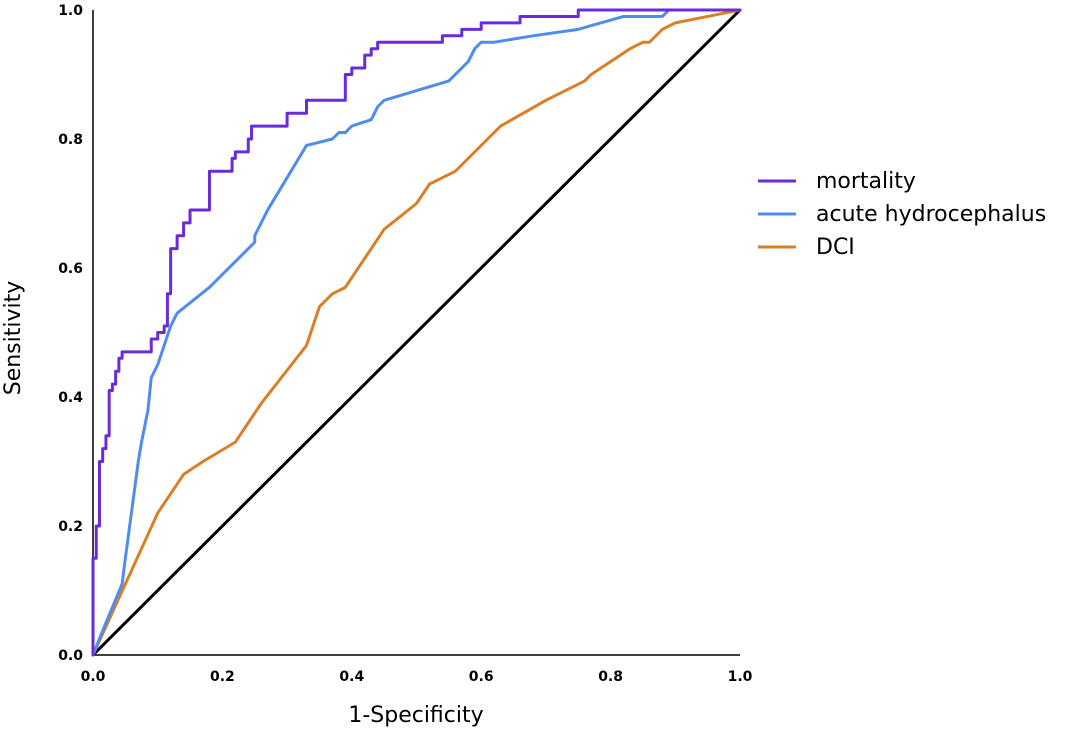 The height and width of the screenshot is (734, 1084). What do you see at coordinates (351, 677) in the screenshot?
I see `x-tick-label: 0.4` at bounding box center [351, 677].